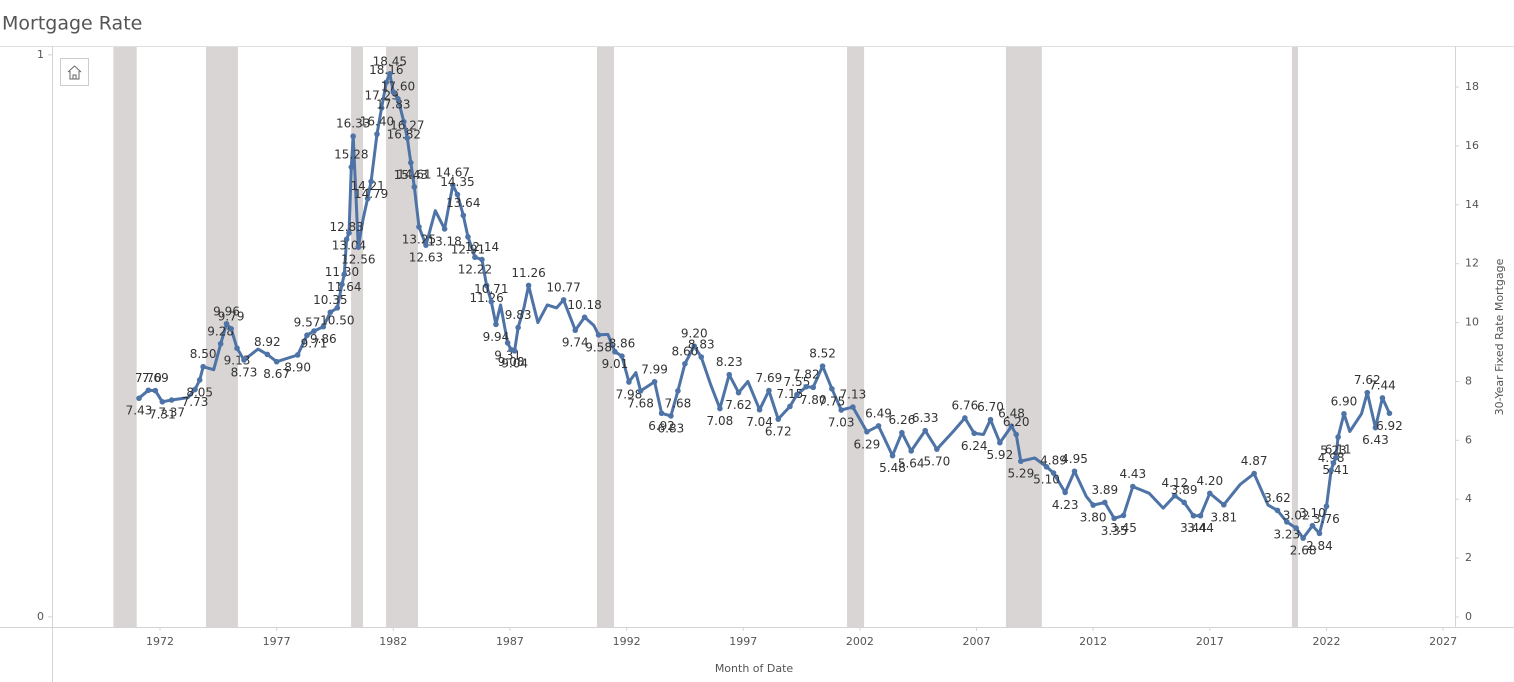  Describe the element at coordinates (1210, 641) in the screenshot. I see `x-tick-label: 2017` at that location.